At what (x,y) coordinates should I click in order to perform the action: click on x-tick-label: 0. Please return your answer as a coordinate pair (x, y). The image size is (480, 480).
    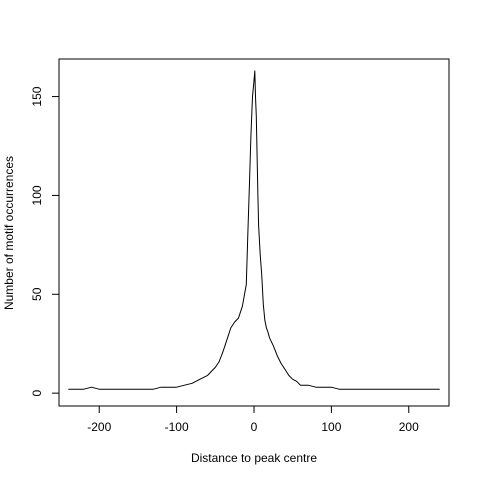
    Looking at the image, I should click on (254, 427).